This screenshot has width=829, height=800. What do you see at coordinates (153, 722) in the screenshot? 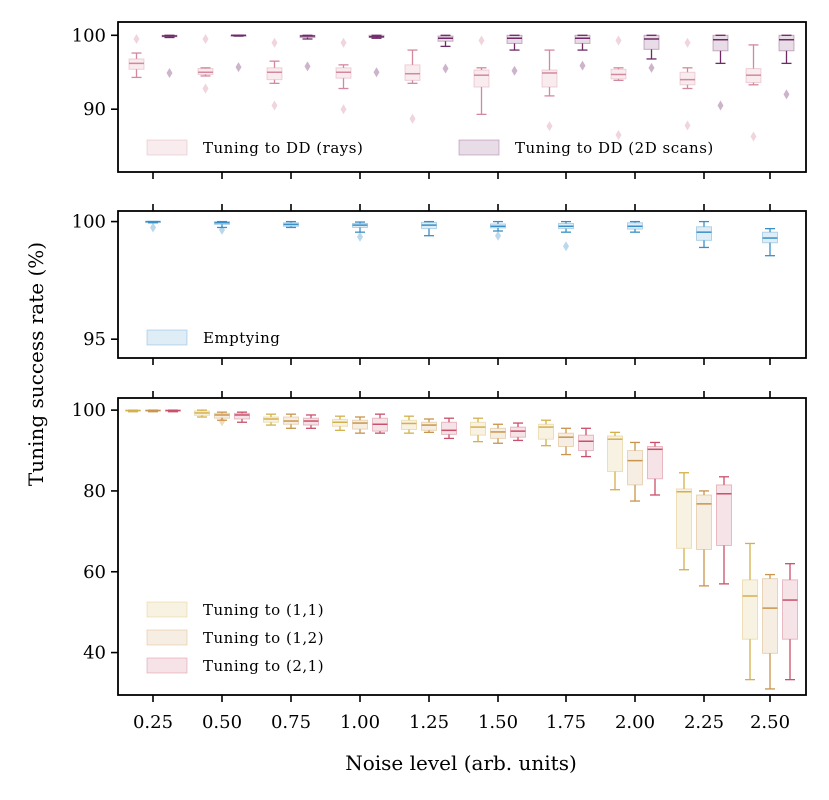
I see `x-tick-label: 0.25` at bounding box center [153, 722].